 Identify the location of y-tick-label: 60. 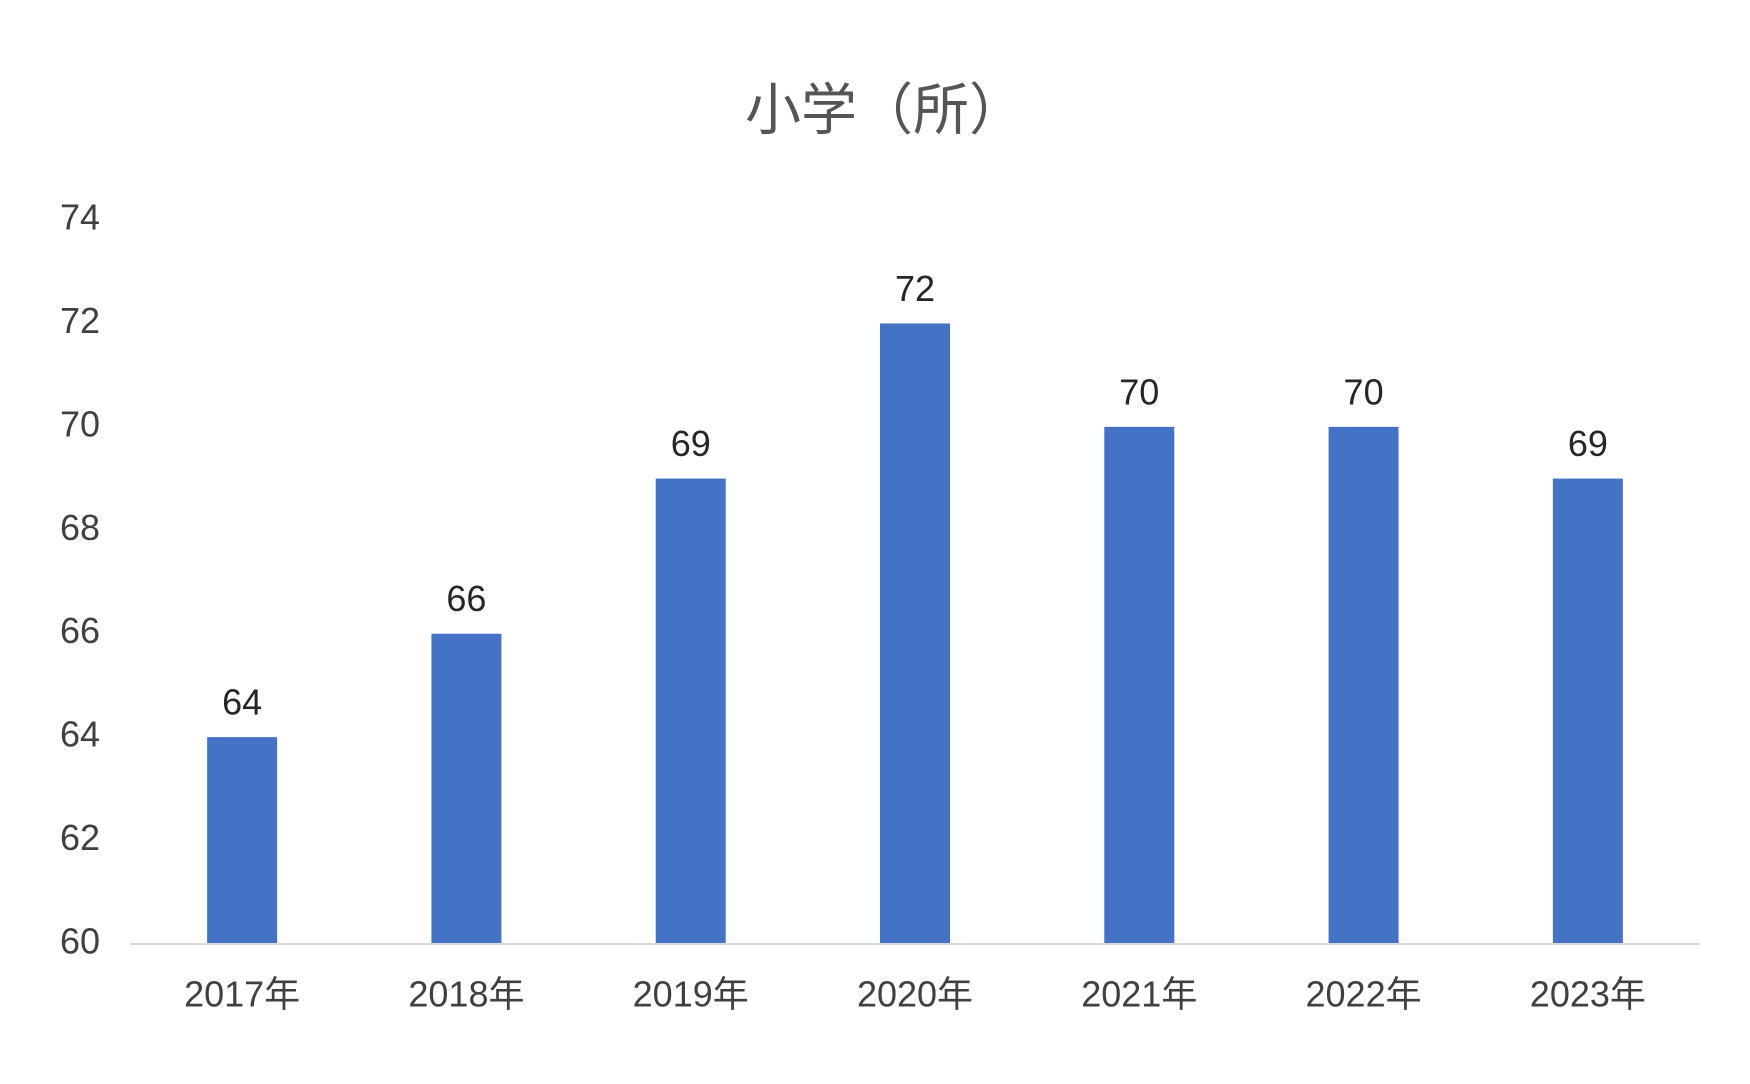
(80, 941).